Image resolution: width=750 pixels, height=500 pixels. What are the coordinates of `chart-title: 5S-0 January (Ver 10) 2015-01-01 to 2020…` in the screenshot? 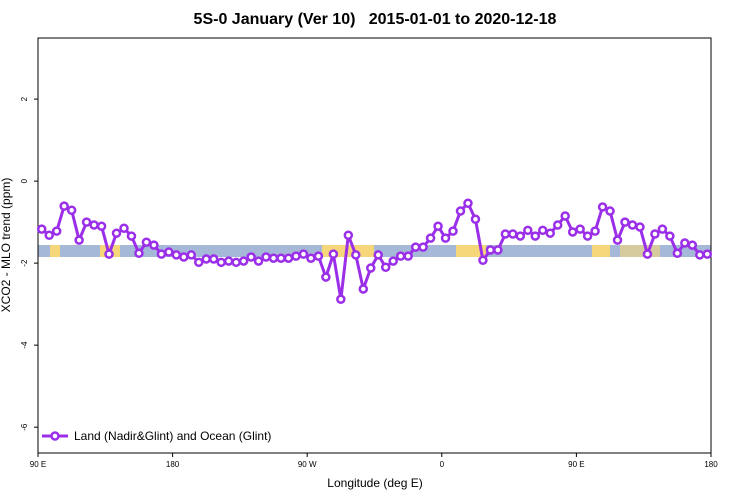 It's located at (375, 19).